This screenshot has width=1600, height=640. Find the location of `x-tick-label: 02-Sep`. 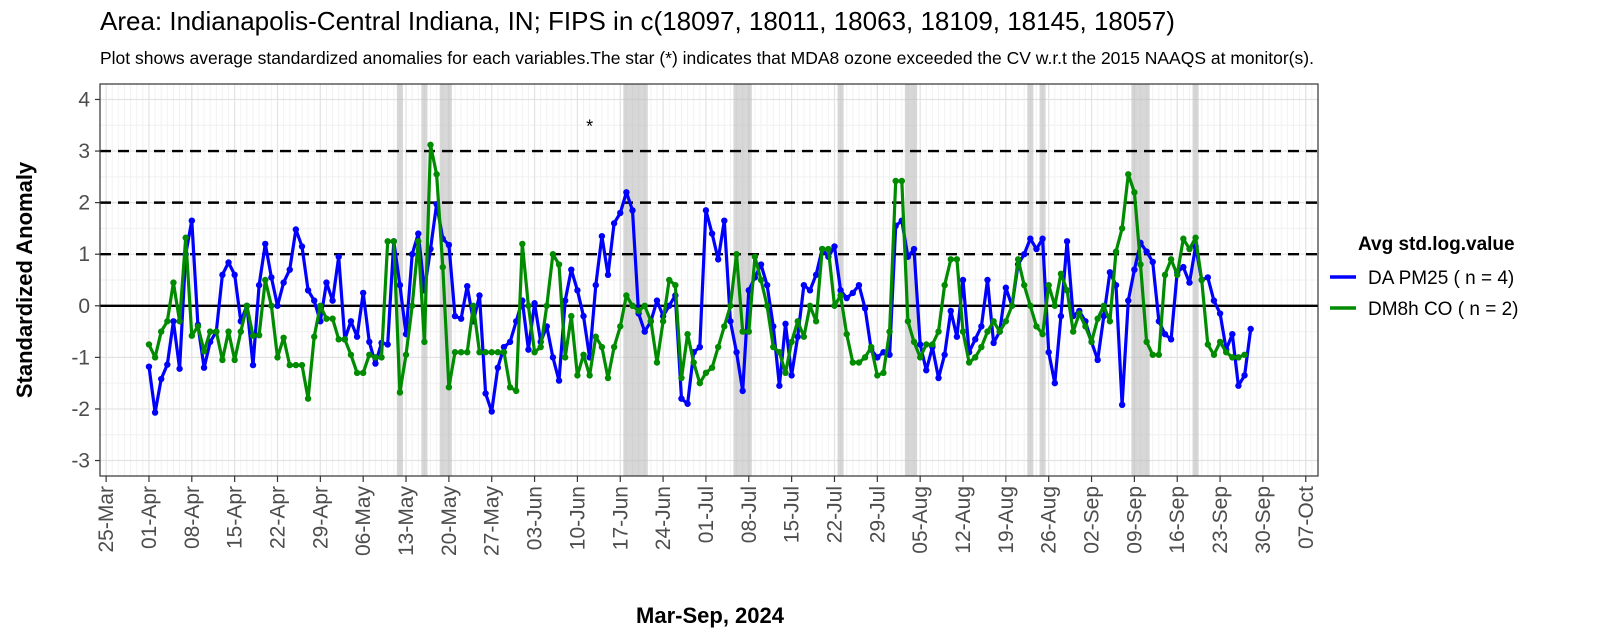

x-tick-label: 02-Sep is located at coordinates (1092, 520).